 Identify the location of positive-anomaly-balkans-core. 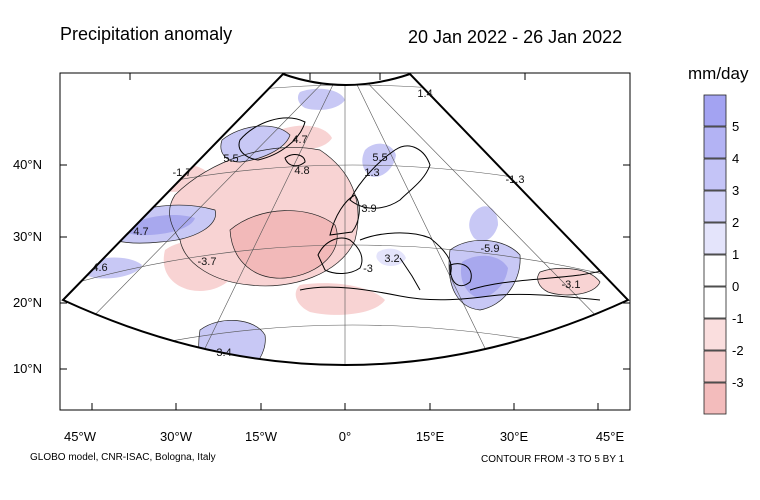
(484, 276).